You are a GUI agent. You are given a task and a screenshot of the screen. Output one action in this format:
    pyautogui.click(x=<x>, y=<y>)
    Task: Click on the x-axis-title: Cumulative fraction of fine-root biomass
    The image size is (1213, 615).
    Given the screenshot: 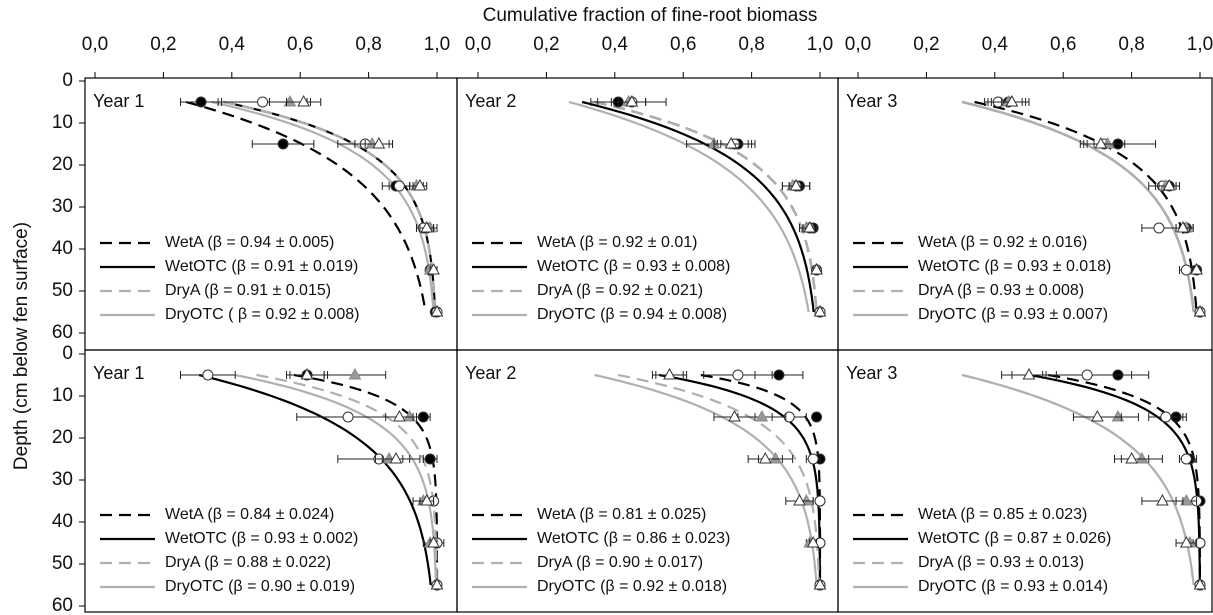 What is the action you would take?
    pyautogui.click(x=650, y=15)
    